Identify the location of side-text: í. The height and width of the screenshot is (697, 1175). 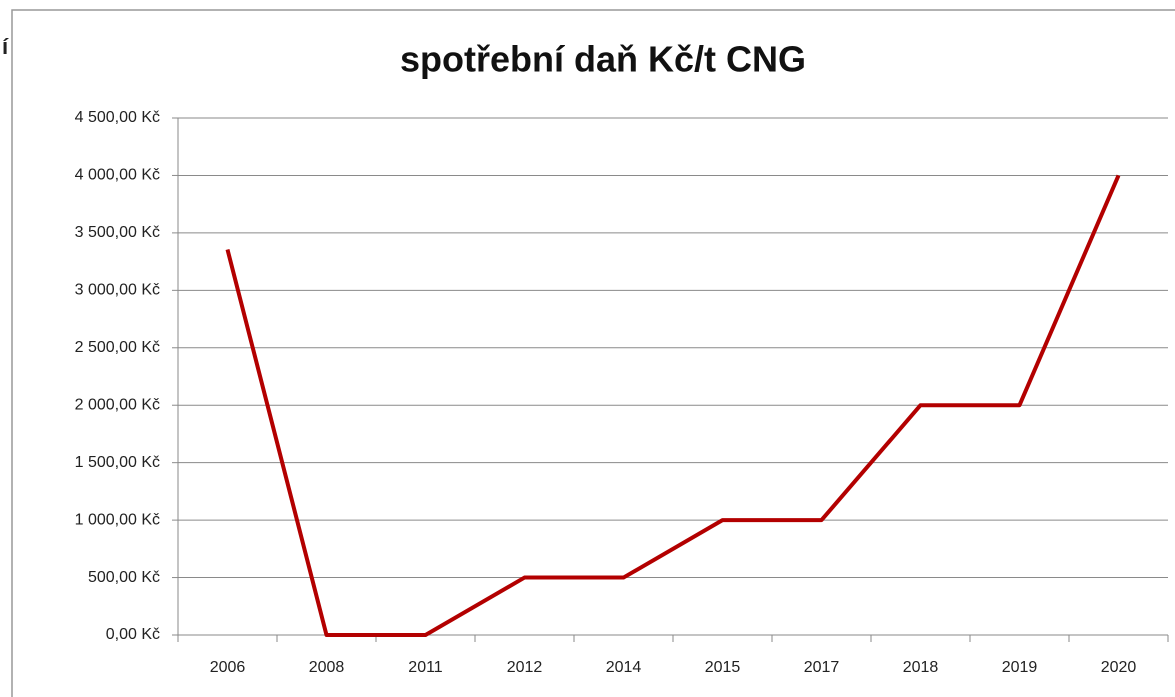
(5, 46).